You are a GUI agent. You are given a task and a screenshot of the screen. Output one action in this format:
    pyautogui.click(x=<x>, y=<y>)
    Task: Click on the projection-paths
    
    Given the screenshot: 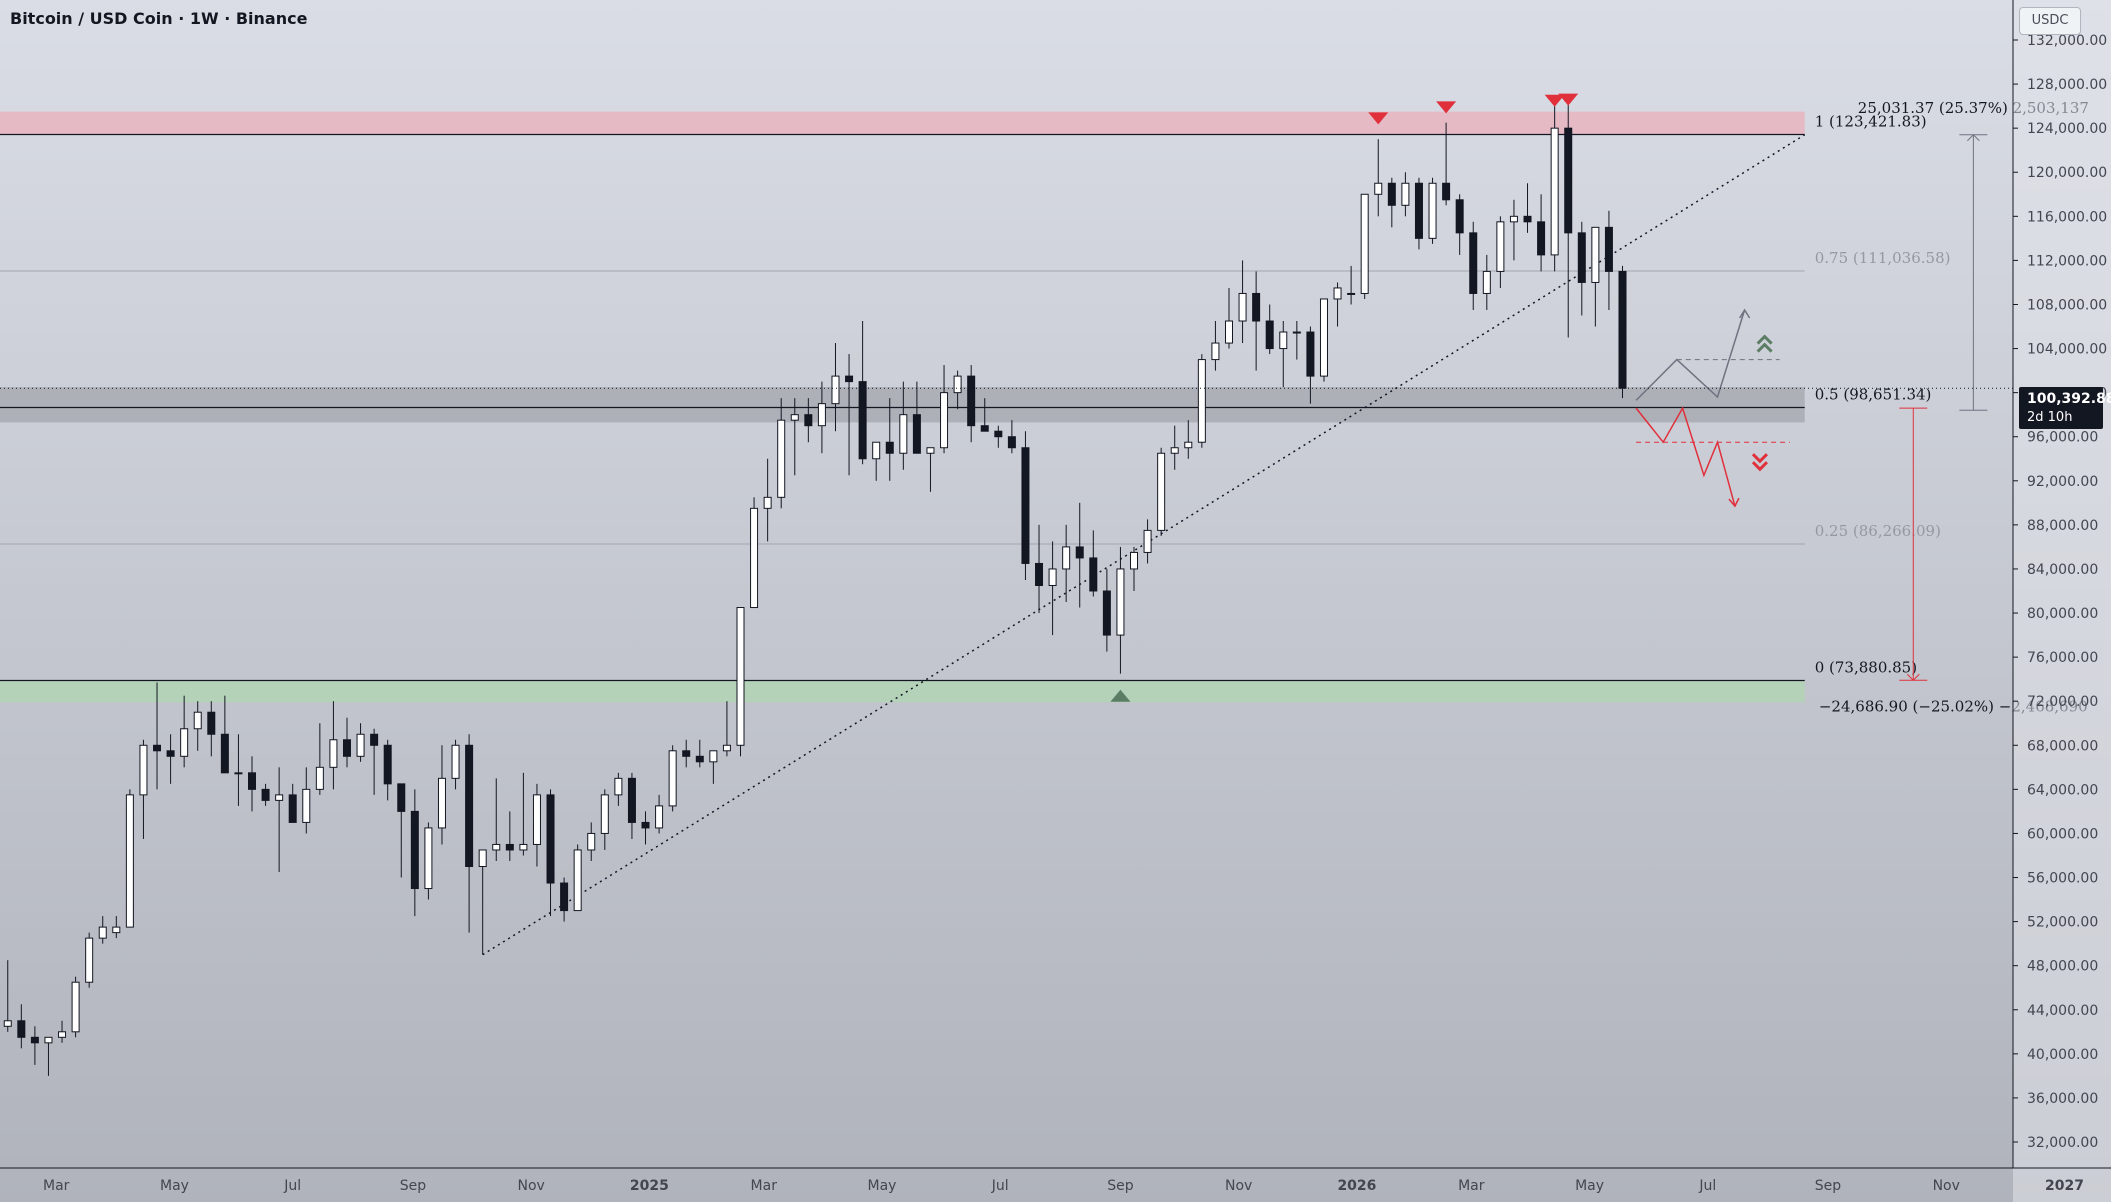 What is the action you would take?
    pyautogui.click(x=1712, y=408)
    